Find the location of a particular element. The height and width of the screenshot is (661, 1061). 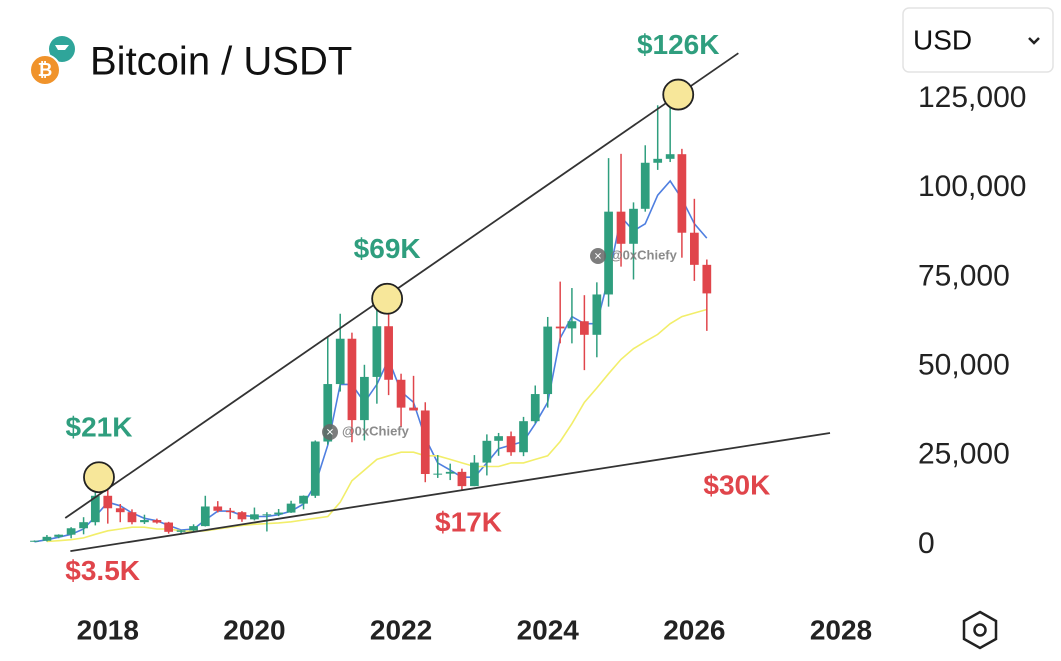

y-tick-label: 50,000 is located at coordinates (964, 364).